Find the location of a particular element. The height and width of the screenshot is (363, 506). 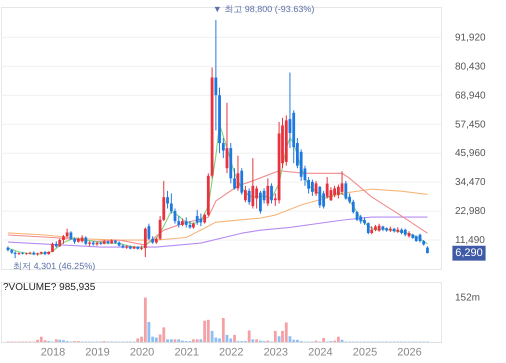

annotation: 최저 4,301 (46.25%) is located at coordinates (54, 266).